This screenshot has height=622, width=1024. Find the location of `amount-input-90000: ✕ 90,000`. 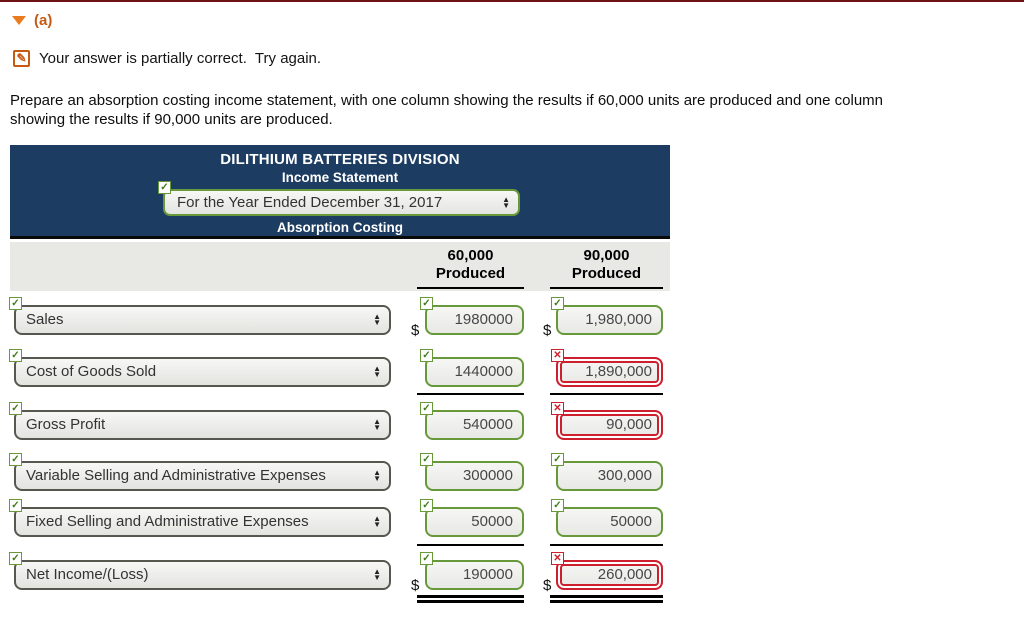

amount-input-90000: ✕ 90,000 is located at coordinates (607, 421).